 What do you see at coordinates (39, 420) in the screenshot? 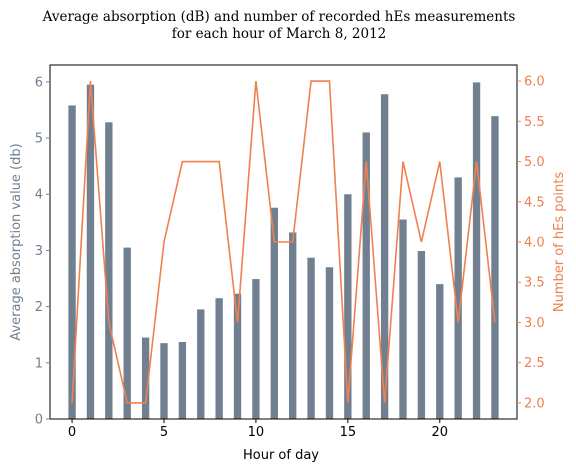
I see `y-left-tick-label-0: 0` at bounding box center [39, 420].